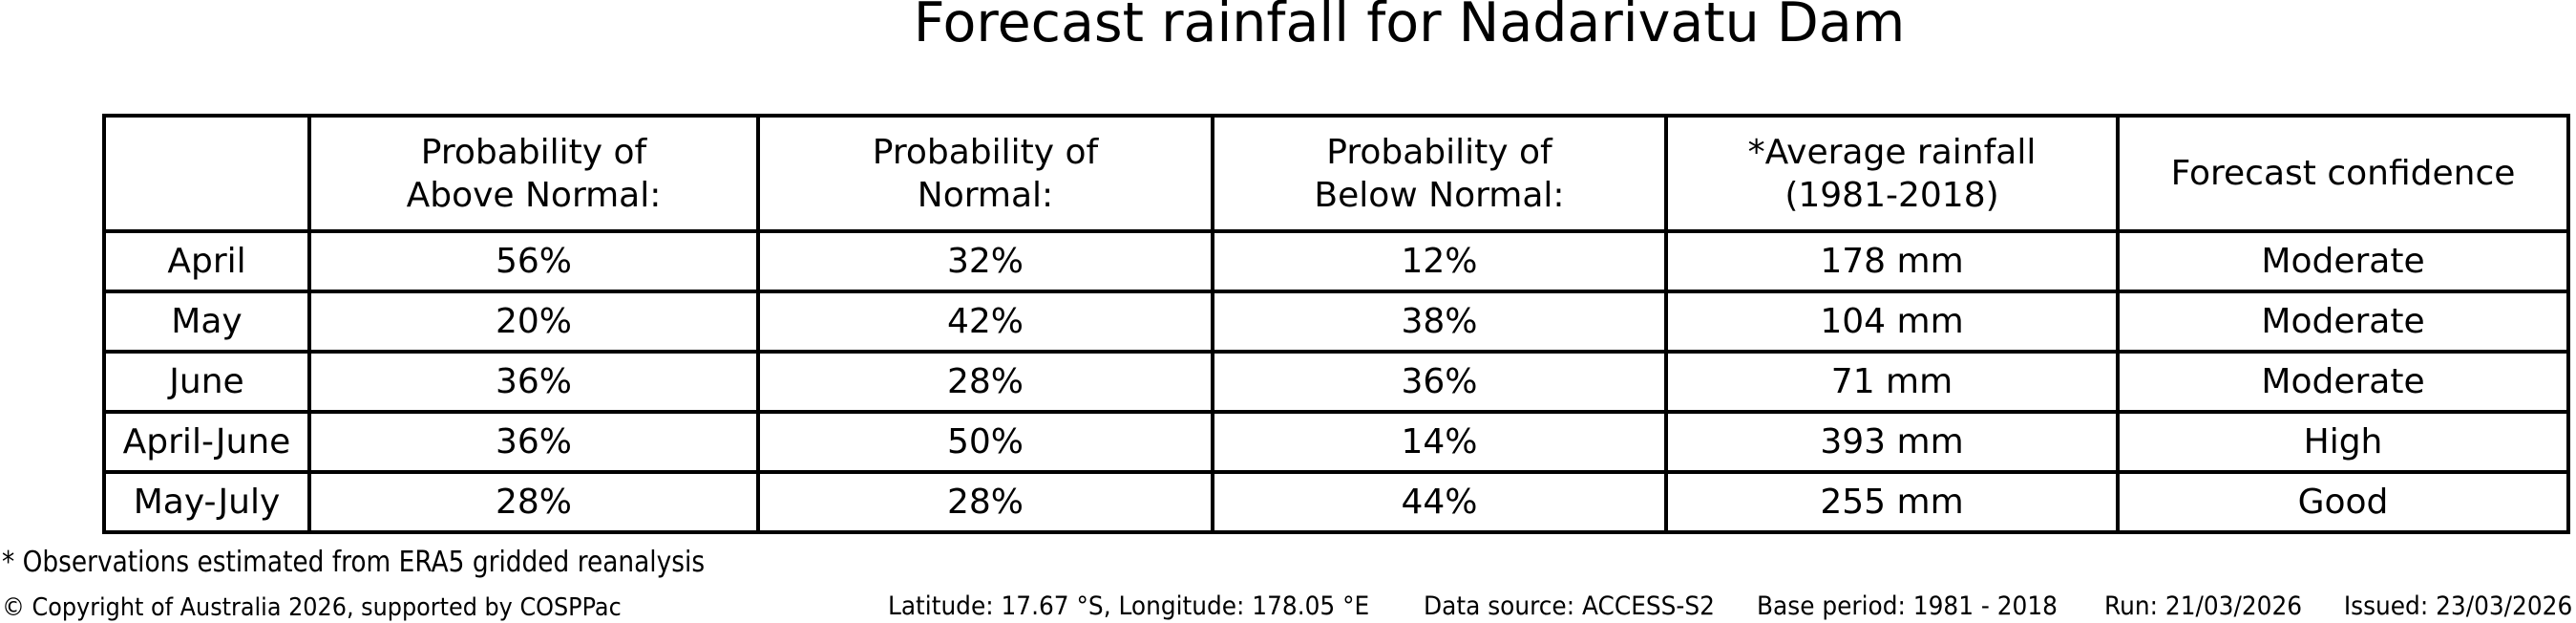 The height and width of the screenshot is (623, 2576). Describe the element at coordinates (1892, 382) in the screenshot. I see `table-cell: 71 mm` at that location.